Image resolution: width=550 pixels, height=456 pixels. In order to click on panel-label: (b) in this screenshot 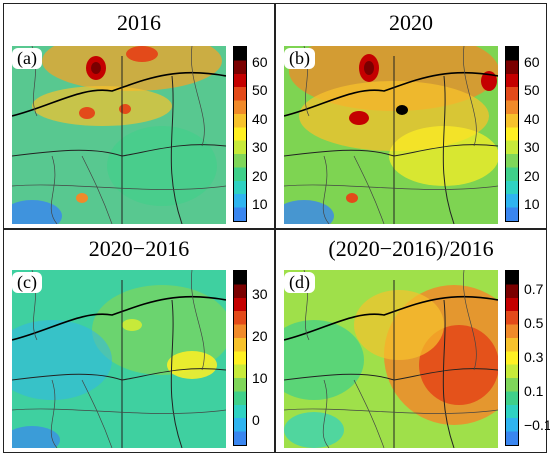, I will do `click(299, 58)`.